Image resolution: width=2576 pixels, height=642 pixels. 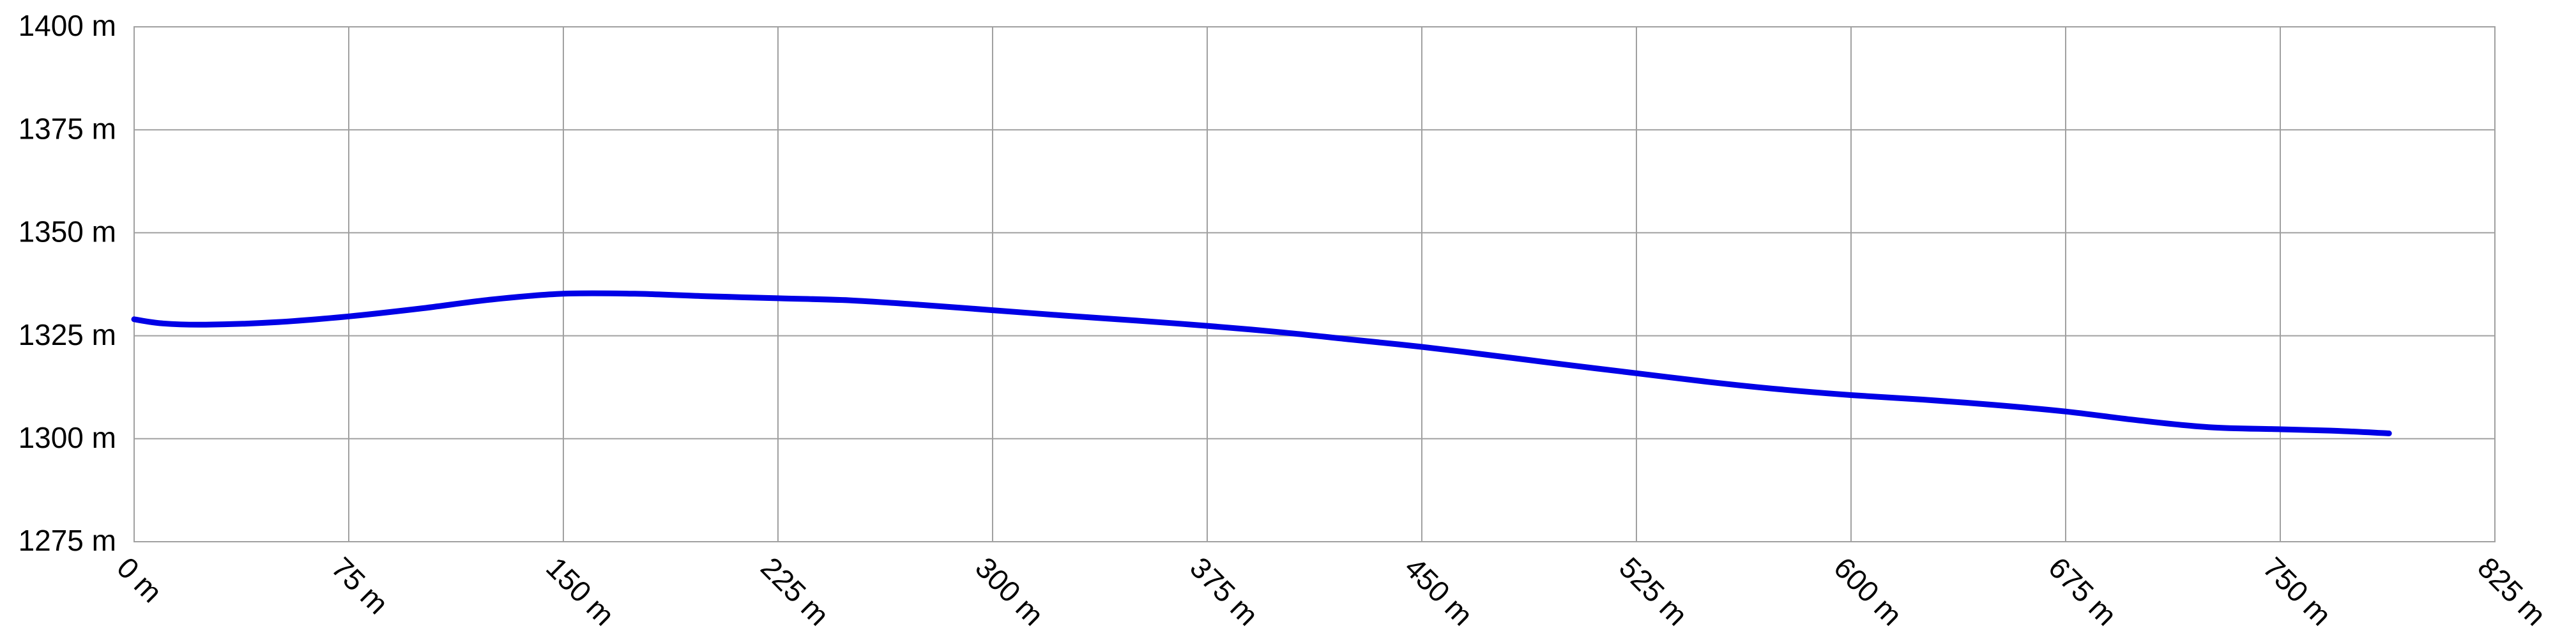 What do you see at coordinates (67, 334) in the screenshot?
I see `y-tick-label: 1325 m` at bounding box center [67, 334].